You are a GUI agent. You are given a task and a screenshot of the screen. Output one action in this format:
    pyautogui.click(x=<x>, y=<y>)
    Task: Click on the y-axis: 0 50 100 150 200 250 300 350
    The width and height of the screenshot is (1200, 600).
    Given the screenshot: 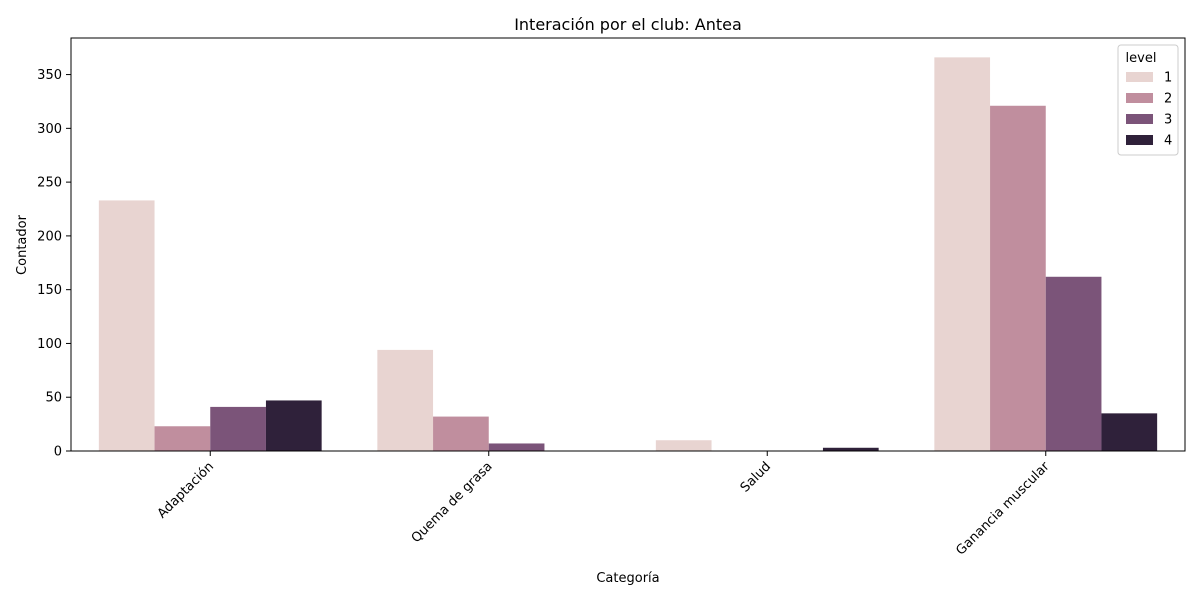 What is the action you would take?
    pyautogui.click(x=54, y=264)
    